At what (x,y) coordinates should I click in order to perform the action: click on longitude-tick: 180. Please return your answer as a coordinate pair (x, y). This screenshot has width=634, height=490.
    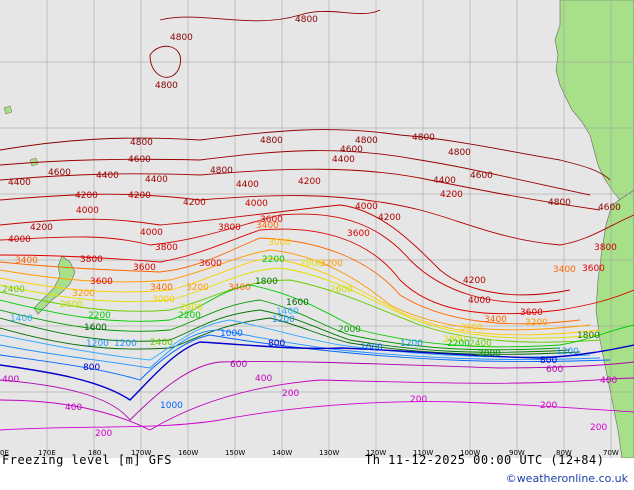
    Looking at the image, I should click on (94, 453).